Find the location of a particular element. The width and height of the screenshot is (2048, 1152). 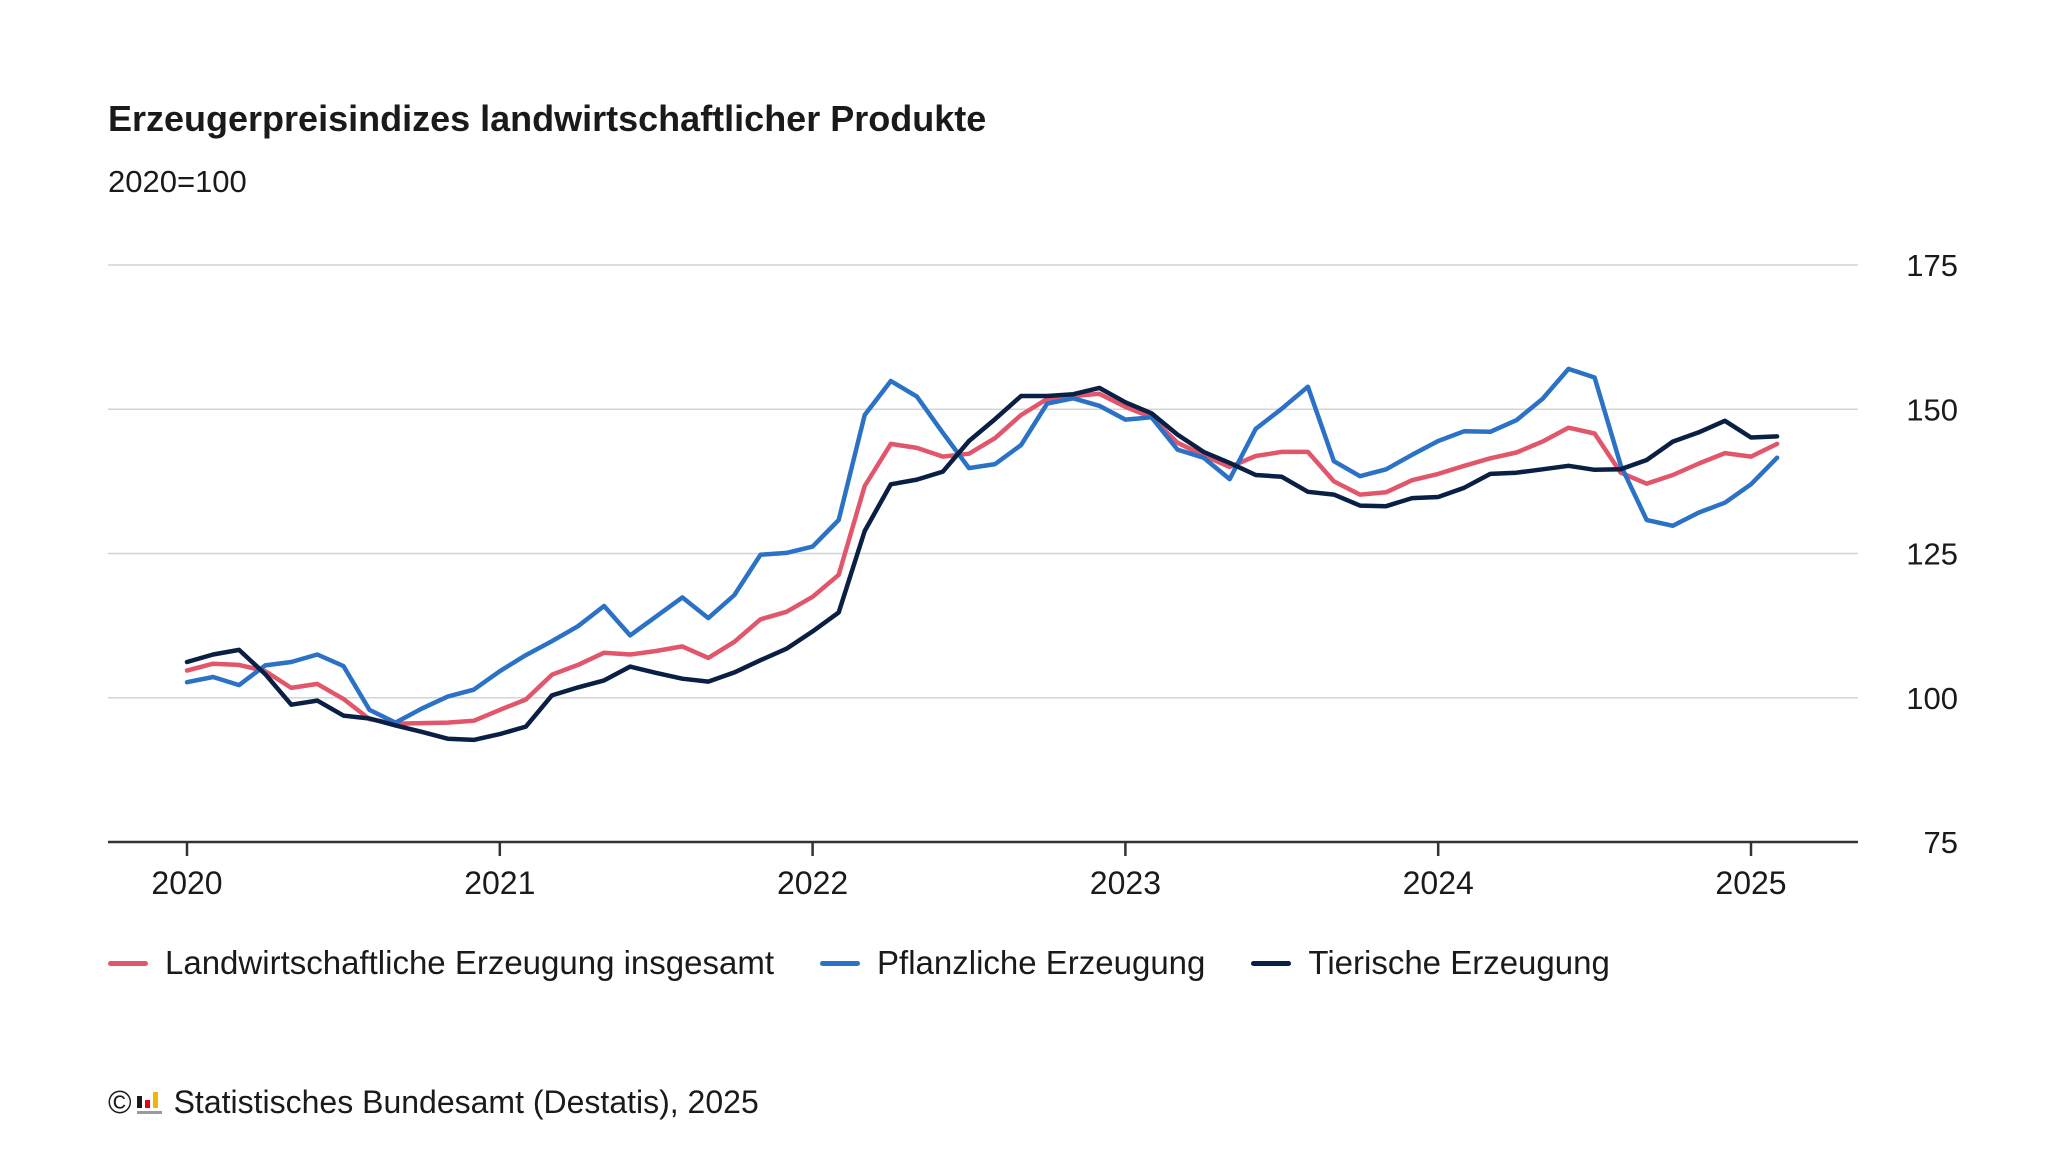

legend-item-pflanzlich: Pflanzliche Erzeugung is located at coordinates (1012, 963).